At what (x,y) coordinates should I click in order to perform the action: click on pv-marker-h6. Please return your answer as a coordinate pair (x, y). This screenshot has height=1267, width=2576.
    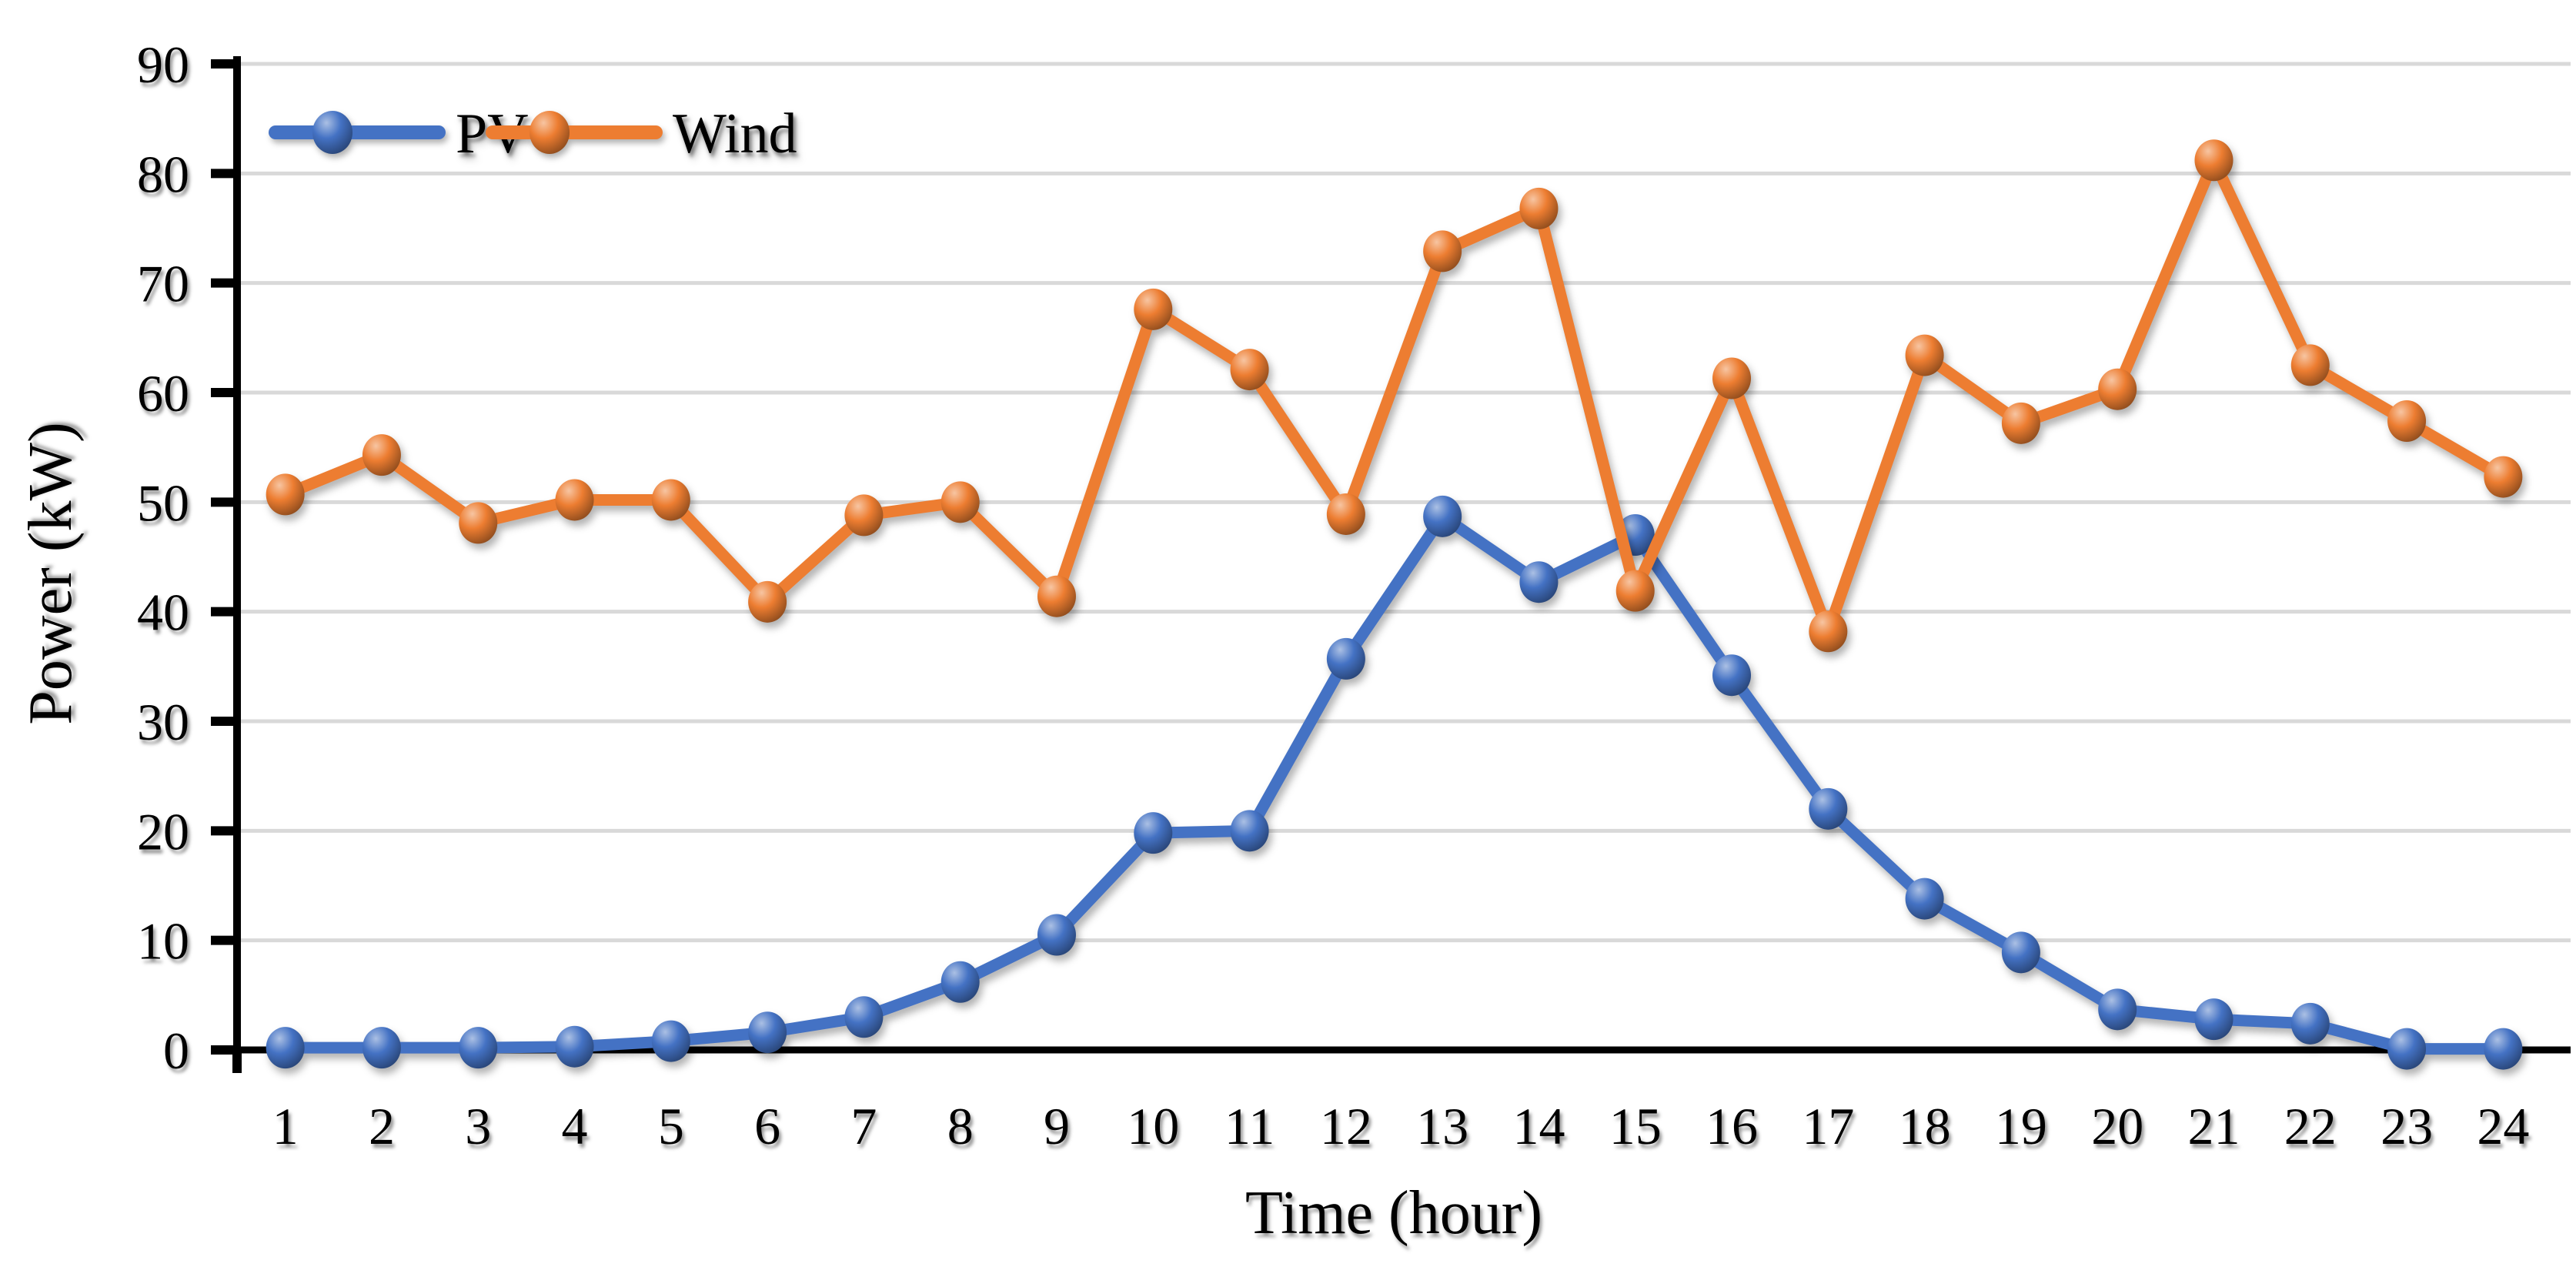
    Looking at the image, I should click on (767, 1032).